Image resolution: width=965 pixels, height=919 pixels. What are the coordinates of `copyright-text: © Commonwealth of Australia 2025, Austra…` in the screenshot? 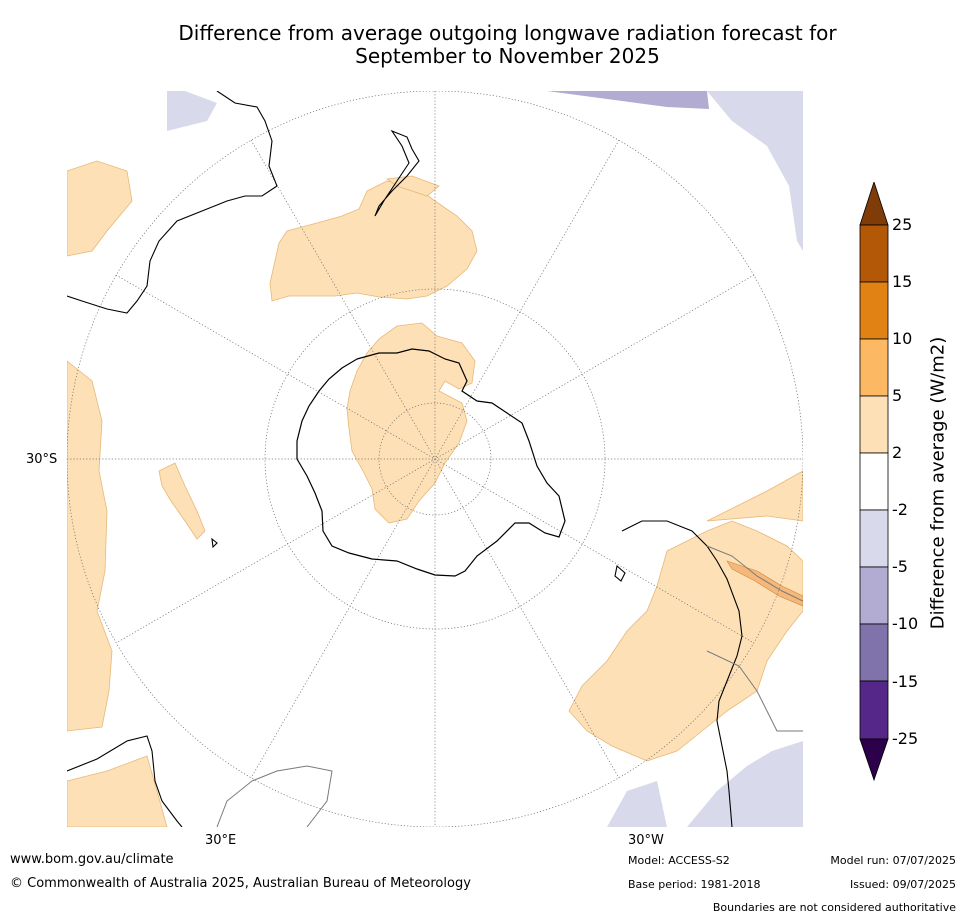 It's located at (240, 883).